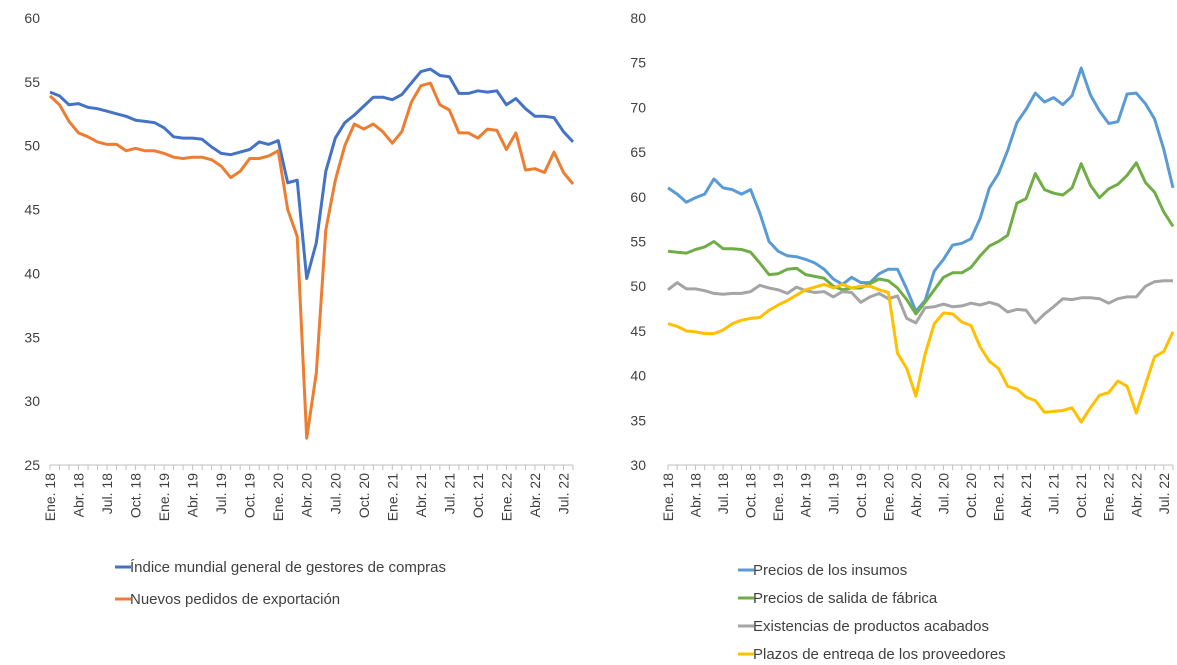 The height and width of the screenshot is (665, 1177). I want to click on y-tick-label: 80, so click(638, 18).